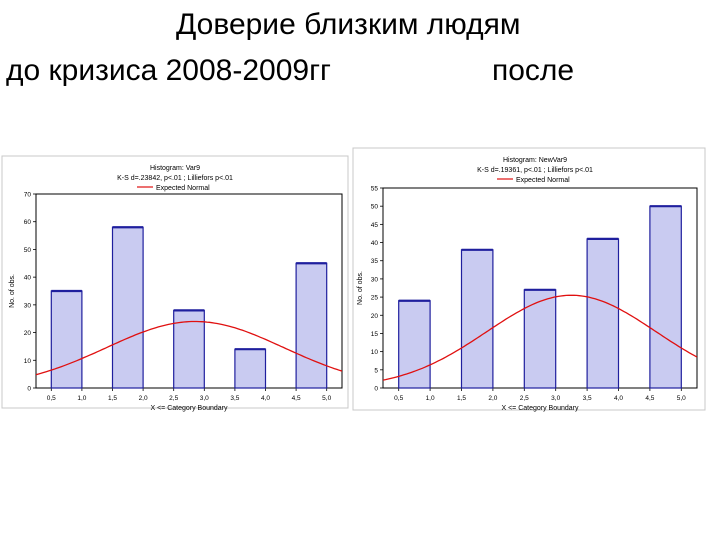  I want to click on chart-left-y-tick-label: 60, so click(28, 222).